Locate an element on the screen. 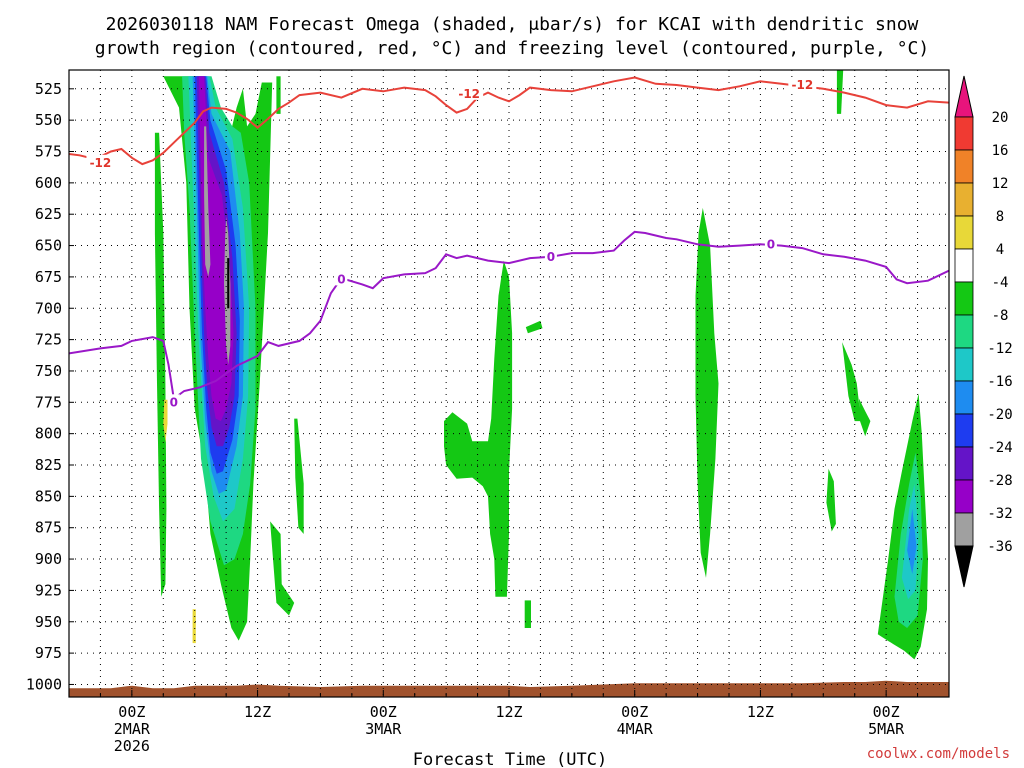  colorbar-label: 12 is located at coordinates (1000, 184).